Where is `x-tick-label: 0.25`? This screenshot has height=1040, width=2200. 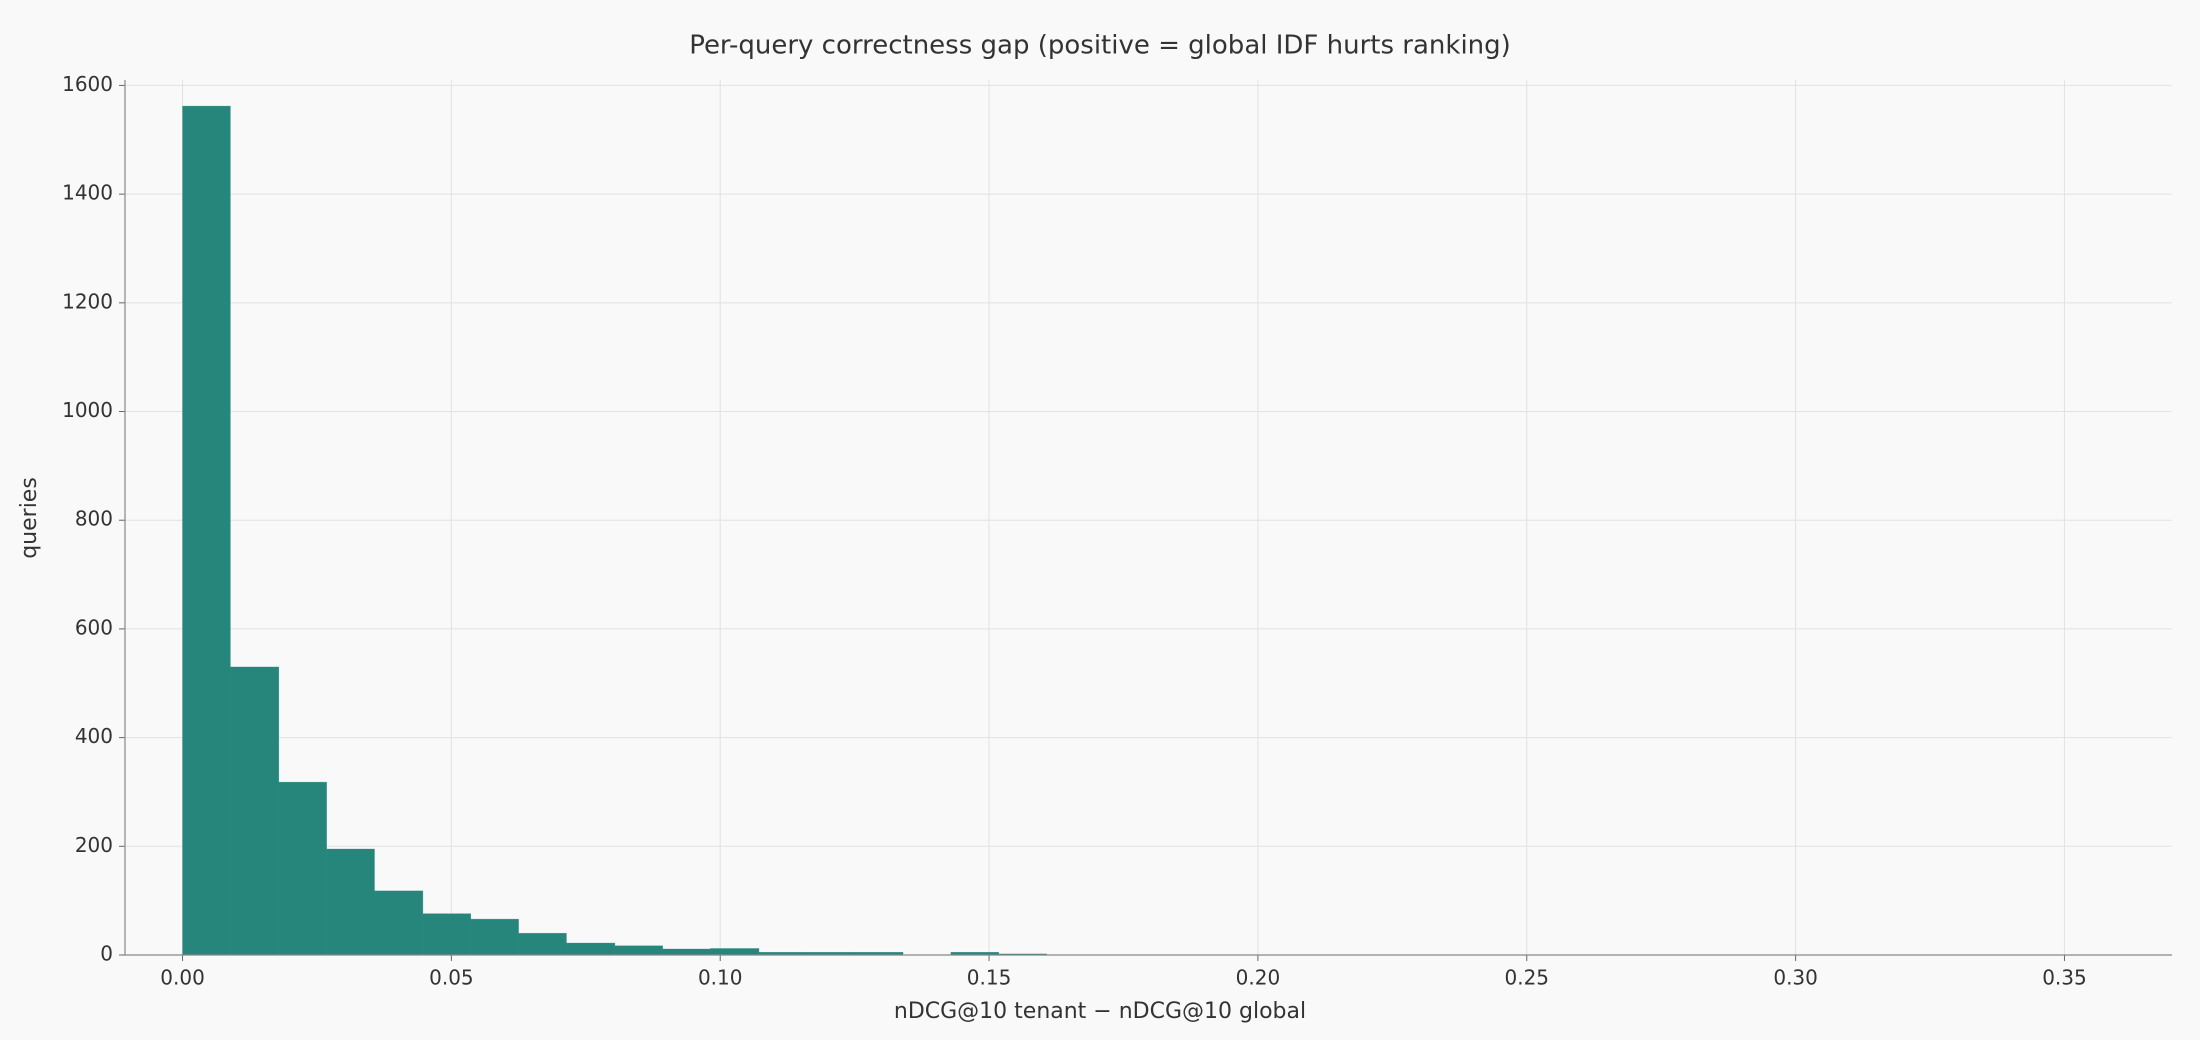 x-tick-label: 0.25 is located at coordinates (1527, 978).